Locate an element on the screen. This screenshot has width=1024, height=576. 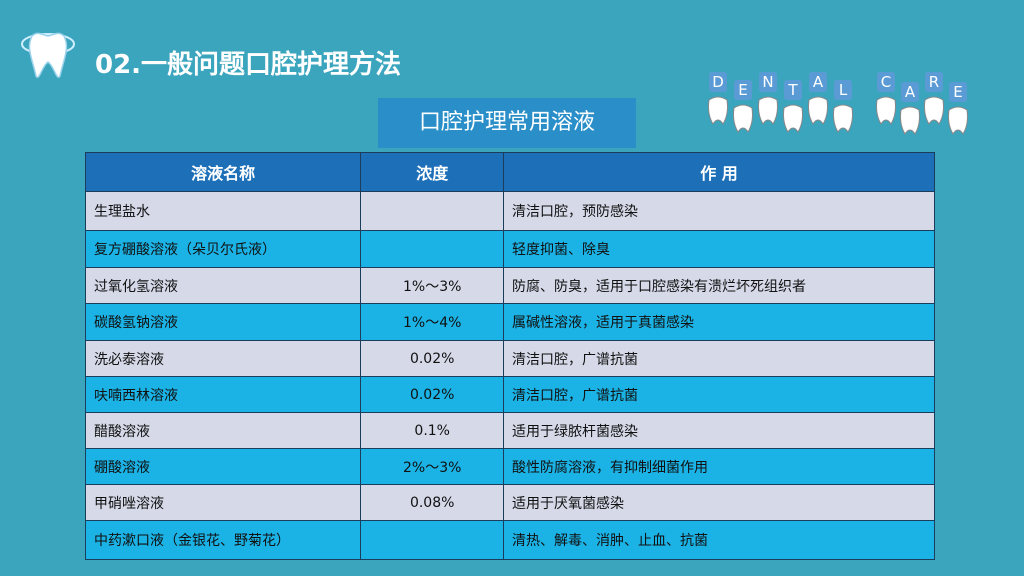
table-cell: 防腐、防臭，适用于口腔感染有溃烂坏死组织者 is located at coordinates (718, 285).